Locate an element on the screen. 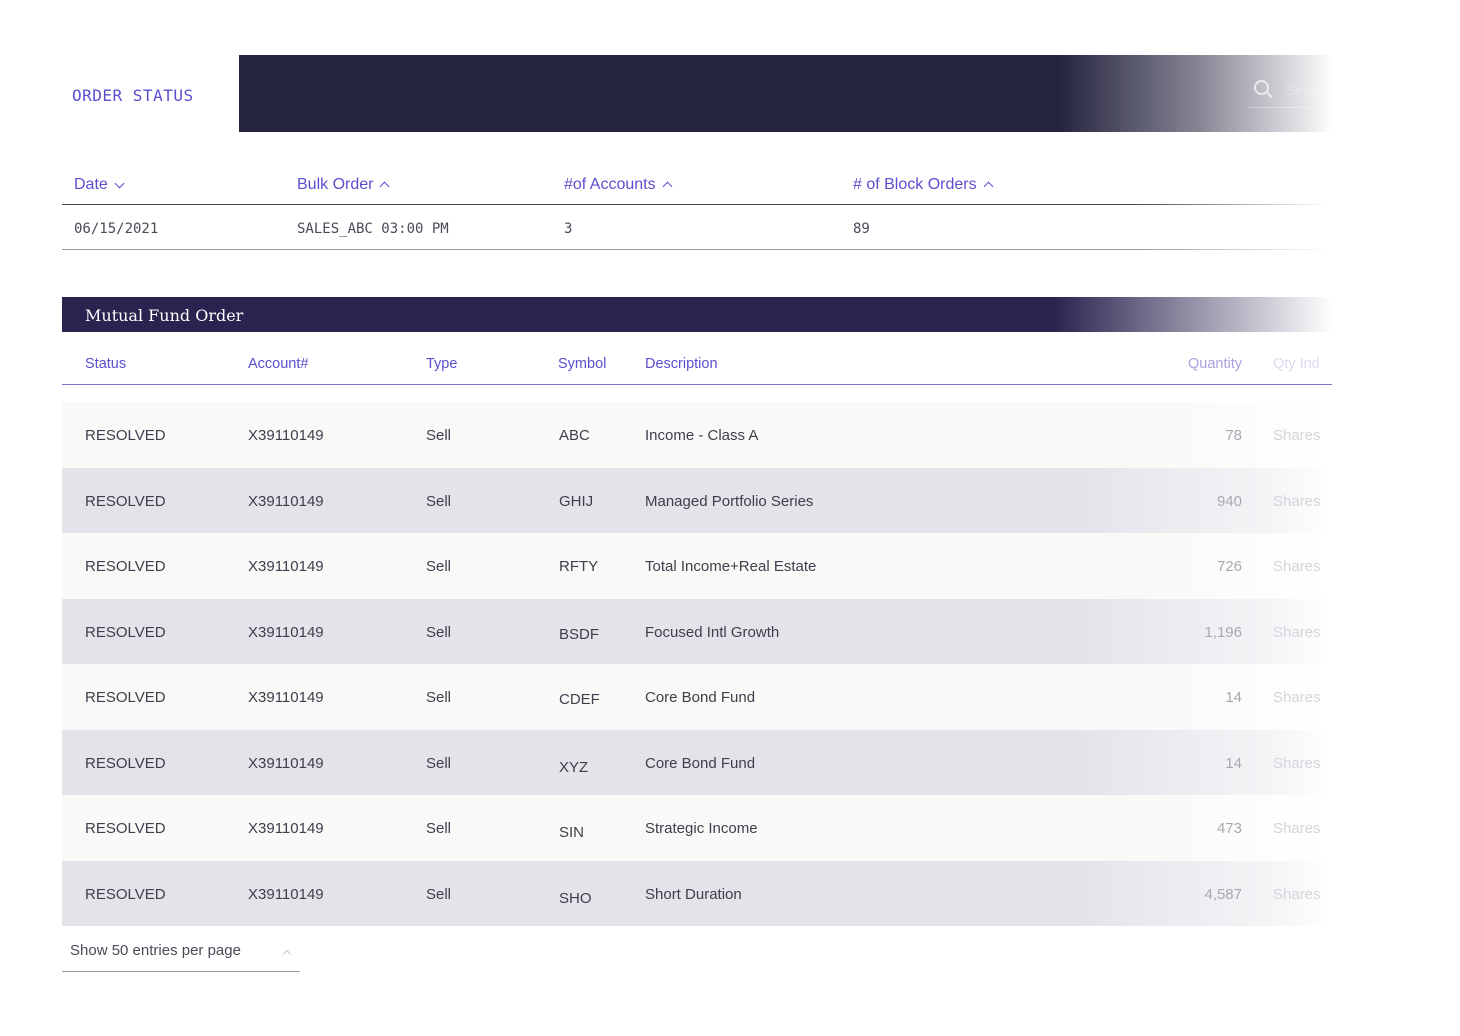  column-label: # of Block Orders is located at coordinates (915, 184).